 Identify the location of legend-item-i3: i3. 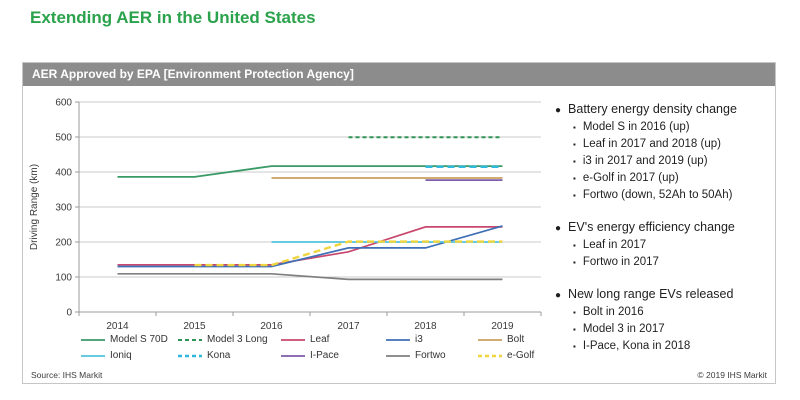
(432, 339).